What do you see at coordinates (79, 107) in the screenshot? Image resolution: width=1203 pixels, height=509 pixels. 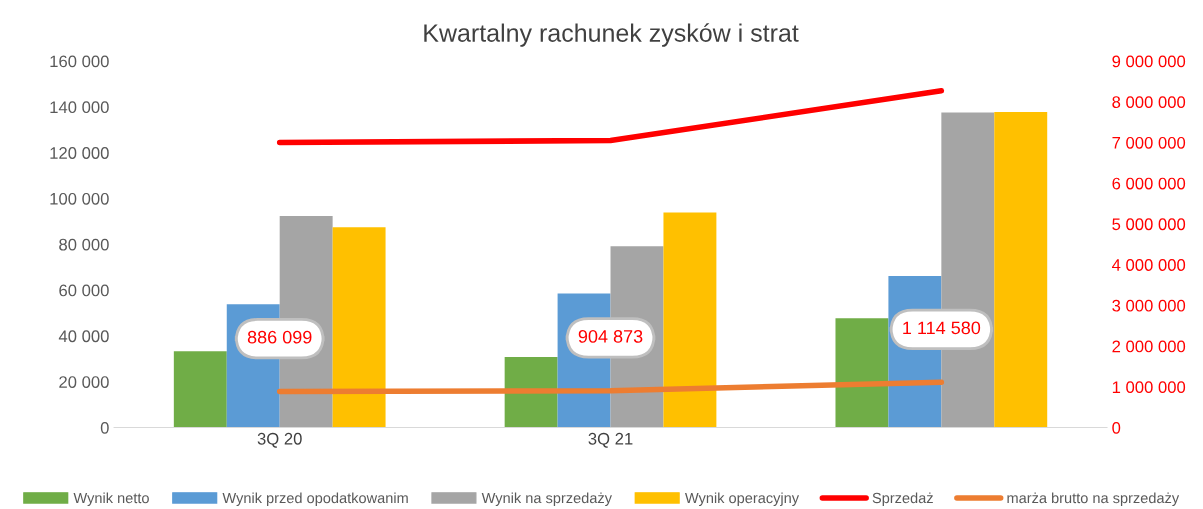 I see `y-tick-label: 140 000` at bounding box center [79, 107].